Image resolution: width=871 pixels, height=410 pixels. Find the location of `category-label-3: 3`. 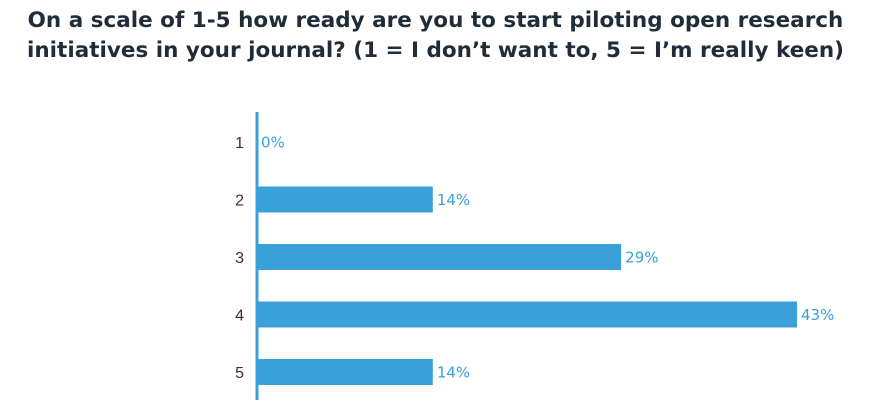

category-label-3: 3 is located at coordinates (239, 258).